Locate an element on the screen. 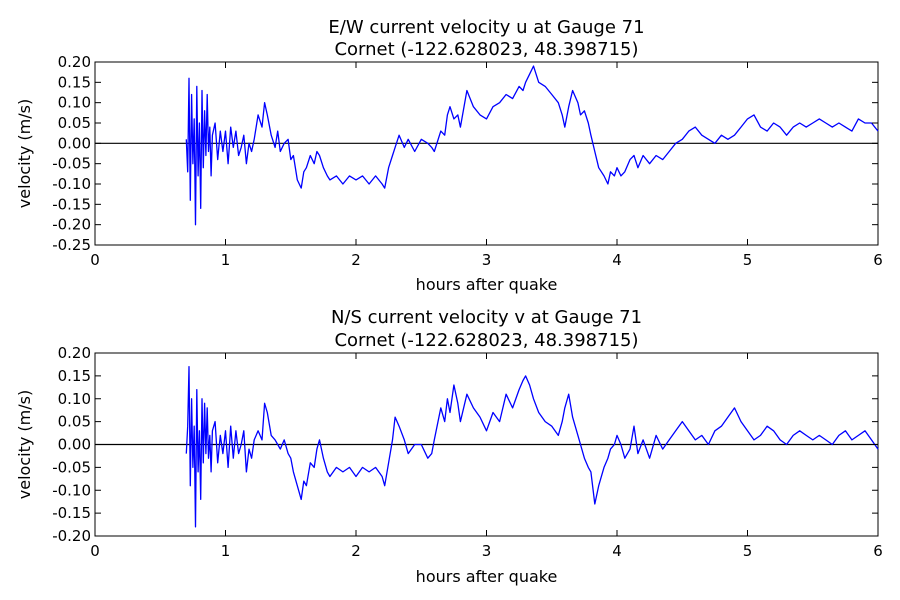  chart-title: E/W current velocity u at Gauge 71 is located at coordinates (486, 27).